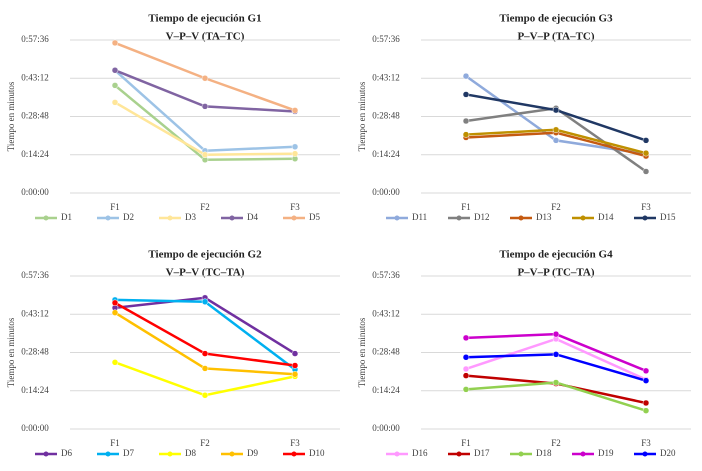 The height and width of the screenshot is (471, 702). Describe the element at coordinates (314, 217) in the screenshot. I see `legend-label: D5` at that location.